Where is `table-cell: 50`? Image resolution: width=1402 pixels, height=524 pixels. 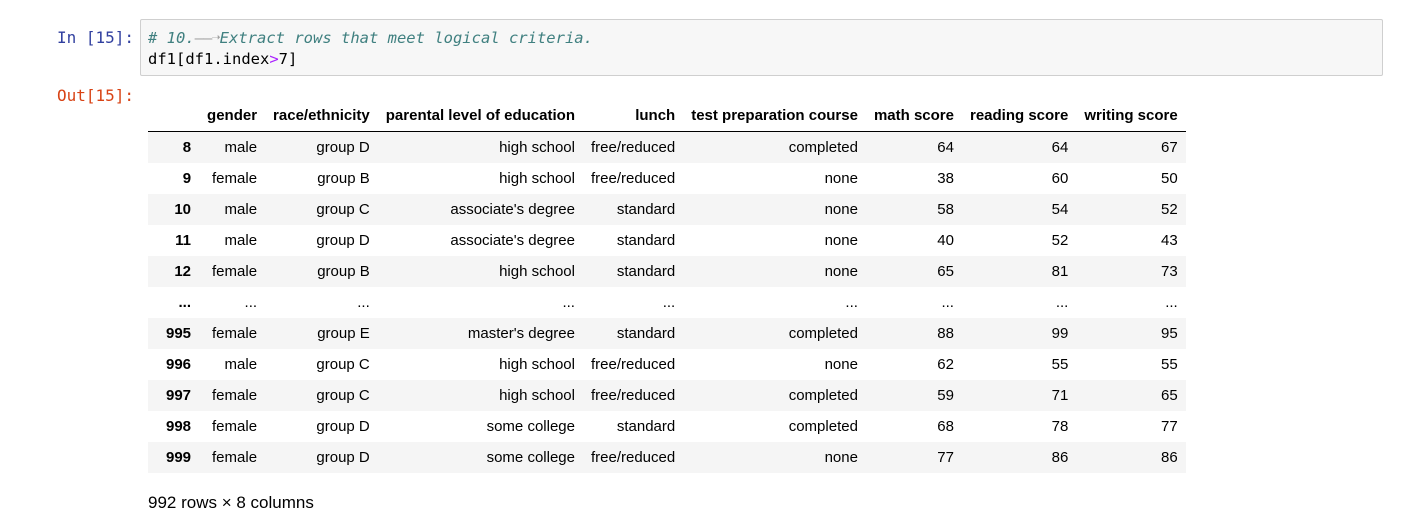 table-cell: 50 is located at coordinates (1169, 178).